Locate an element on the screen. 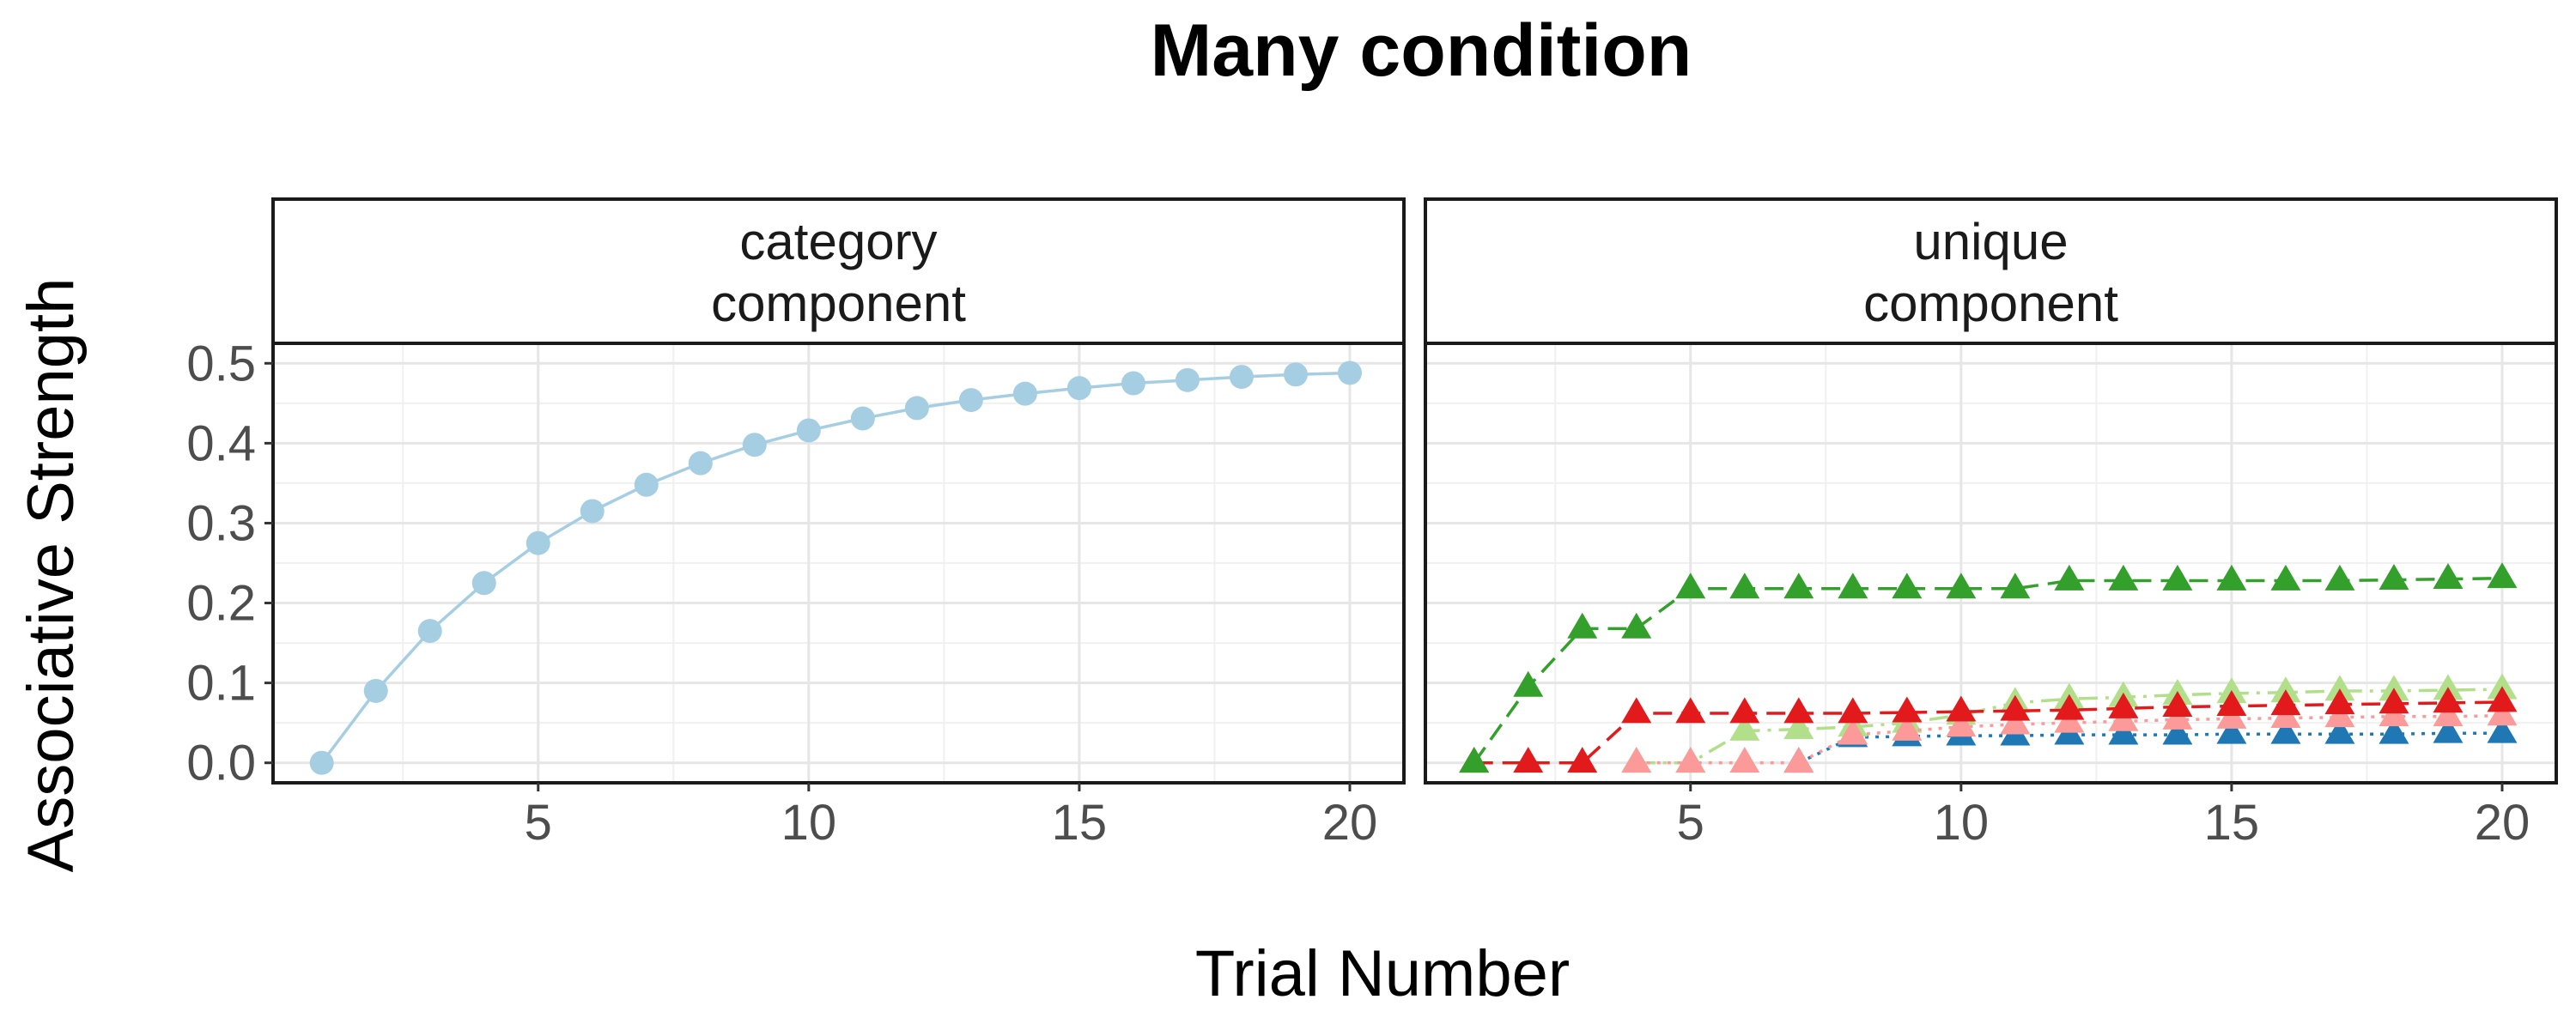 This screenshot has width=2576, height=1030. y-tick-label: 0.2 is located at coordinates (221, 604).